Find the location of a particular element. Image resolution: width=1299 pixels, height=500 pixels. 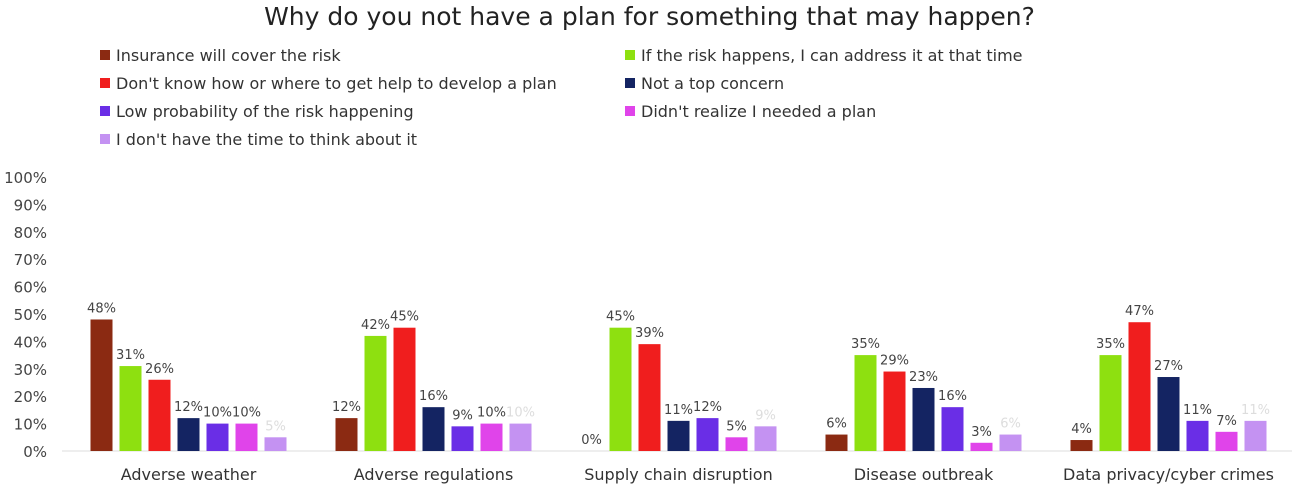

y-tick-label: 0% is located at coordinates (35, 452).